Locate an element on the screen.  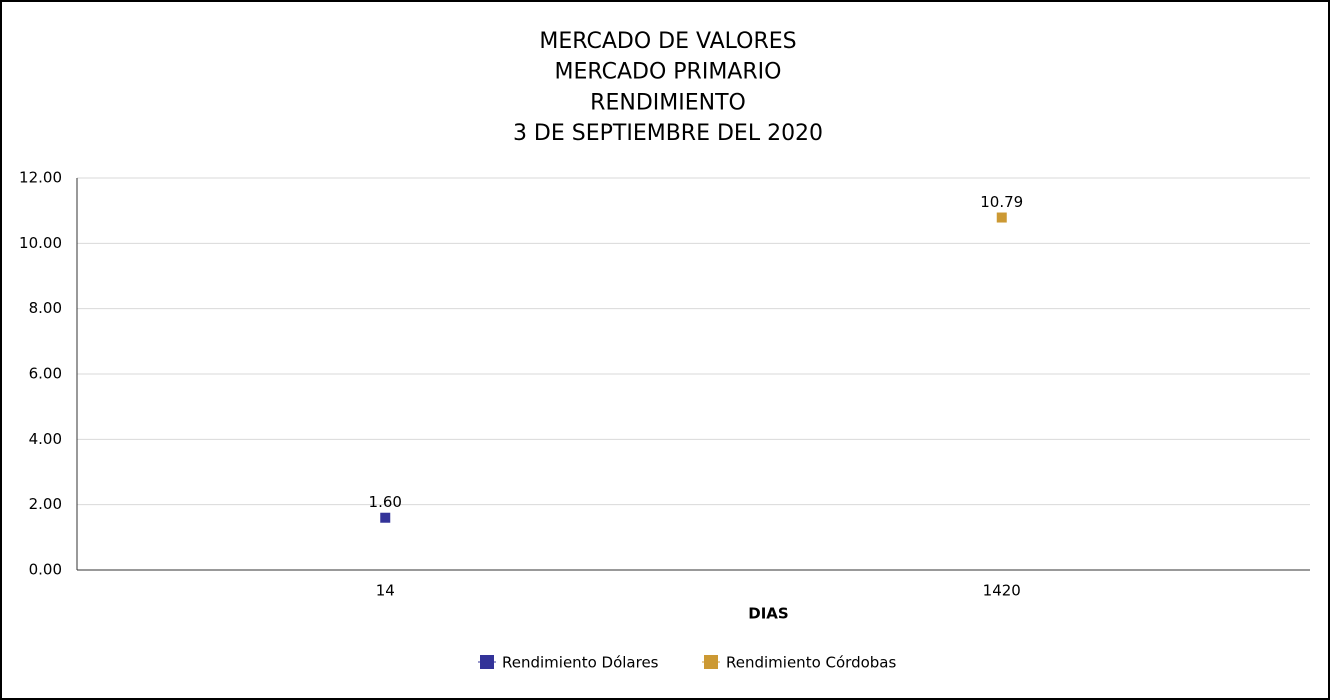
legend-label: Rendimiento Dólares is located at coordinates (580, 663).